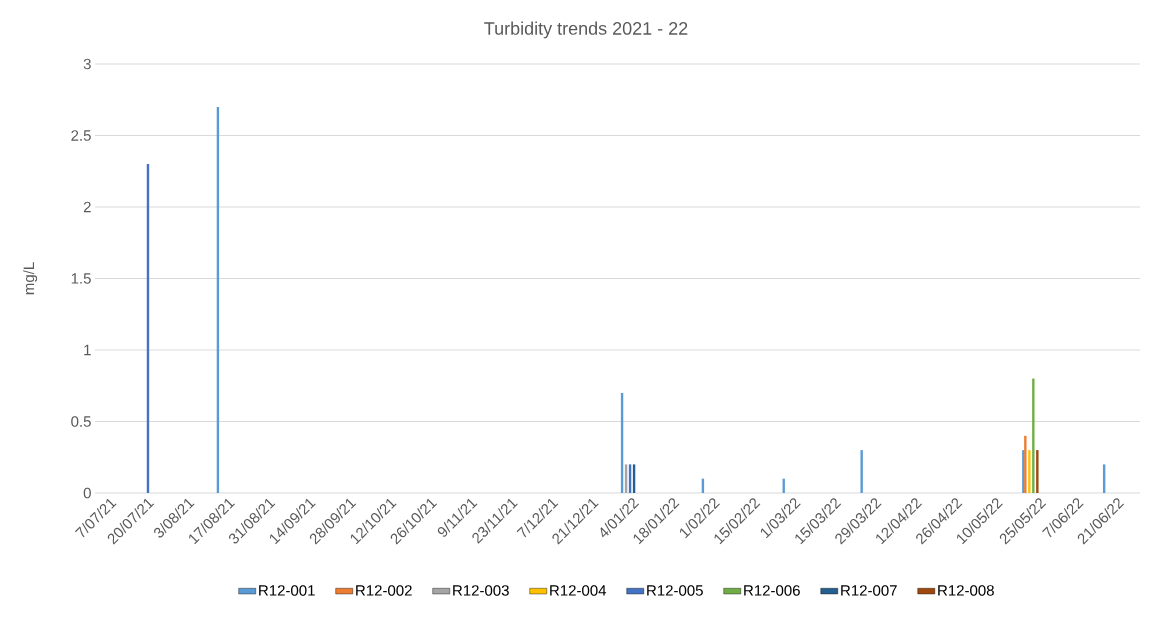  What do you see at coordinates (675, 590) in the screenshot?
I see `legend-label: R12-005` at bounding box center [675, 590].